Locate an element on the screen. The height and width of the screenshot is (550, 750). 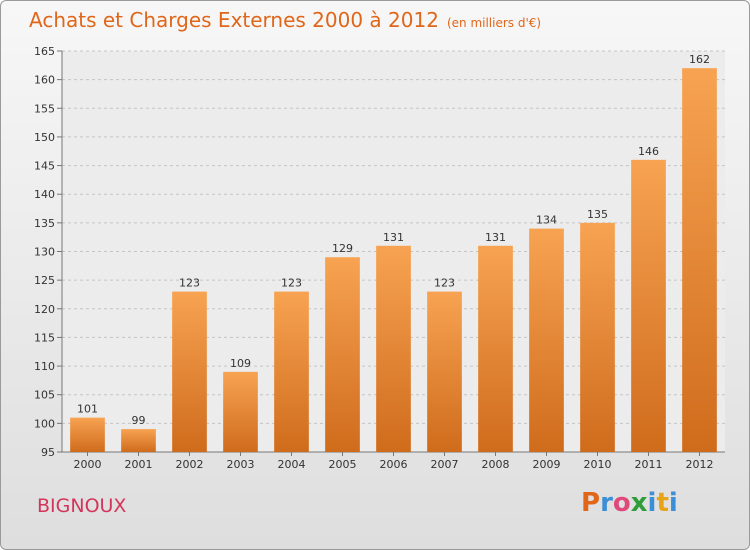
x-tick-label: 2006 is located at coordinates (394, 464).